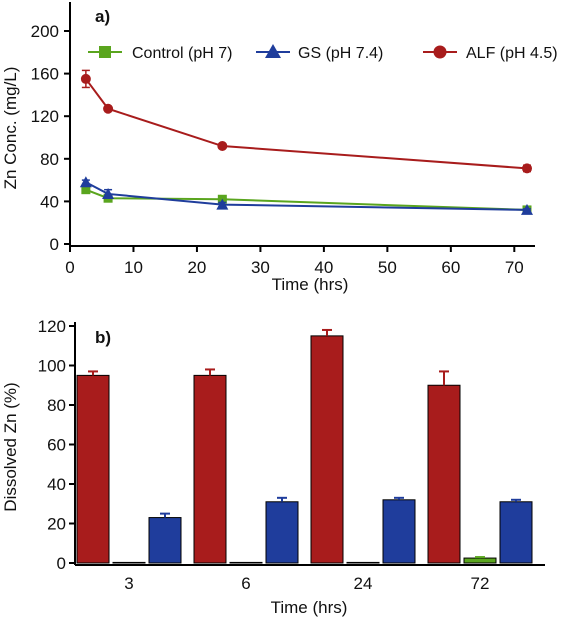 This screenshot has width=582, height=621. What do you see at coordinates (103, 337) in the screenshot?
I see `panel-label-b: b)` at bounding box center [103, 337].